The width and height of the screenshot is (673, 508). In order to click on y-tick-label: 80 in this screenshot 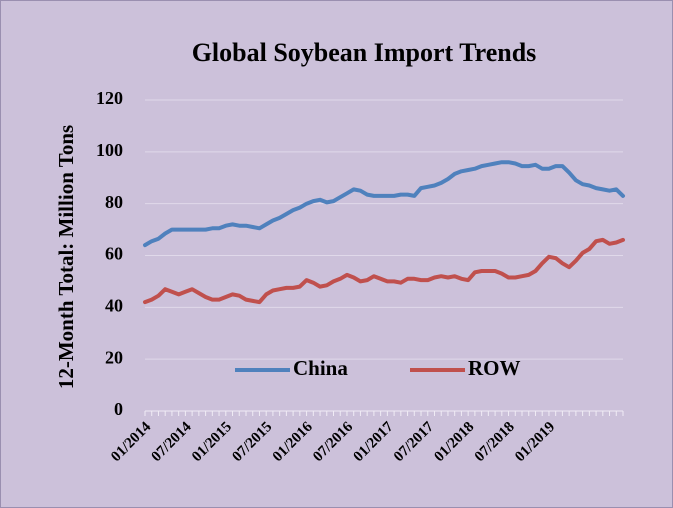, I will do `click(114, 202)`.